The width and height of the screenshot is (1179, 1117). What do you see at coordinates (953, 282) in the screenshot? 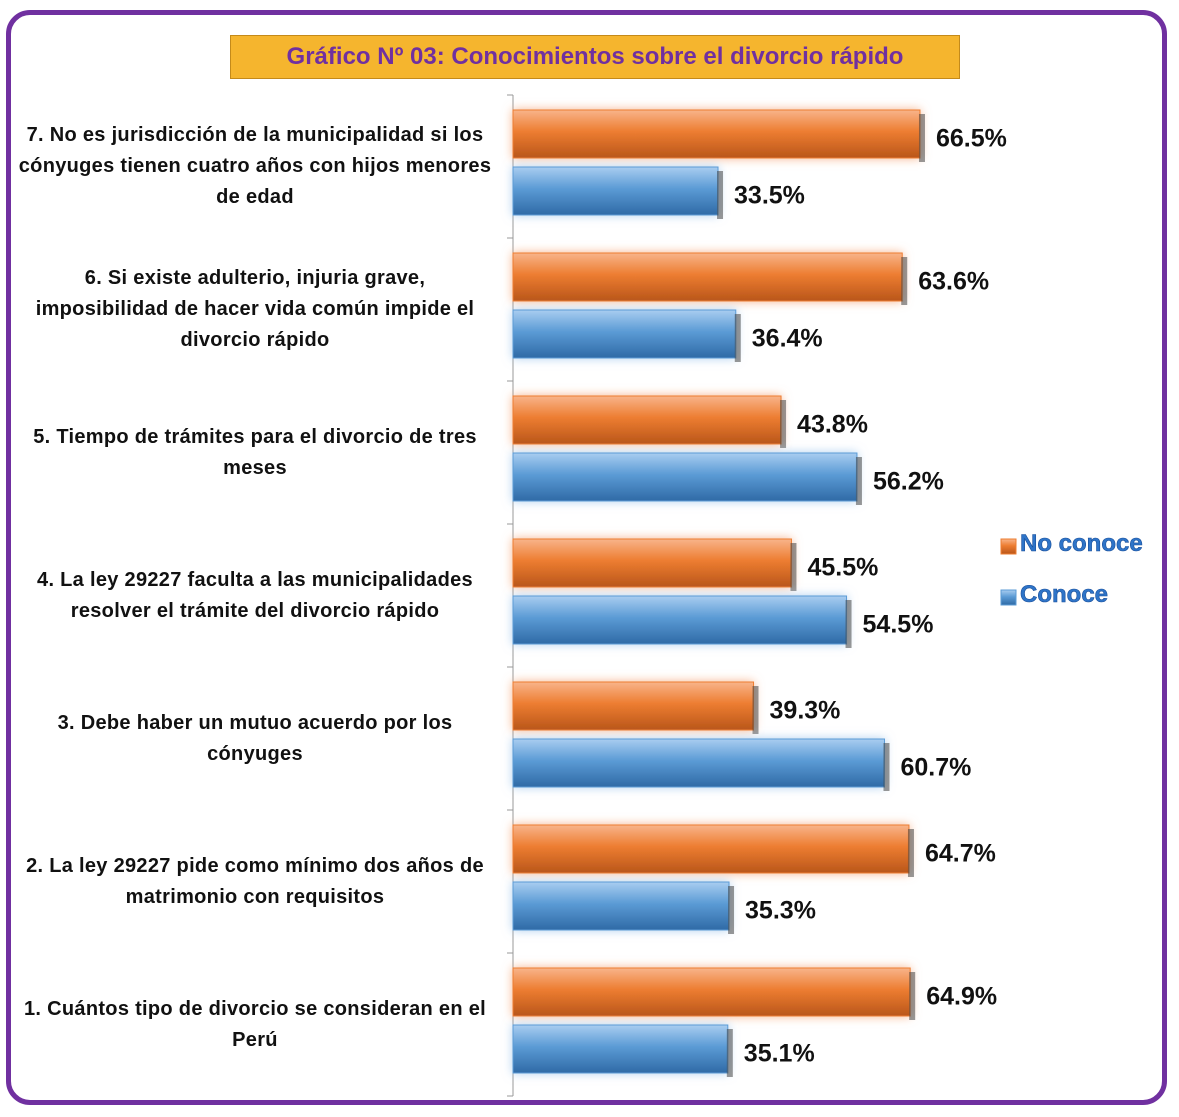
I see `data-label: 63.6%` at bounding box center [953, 282].